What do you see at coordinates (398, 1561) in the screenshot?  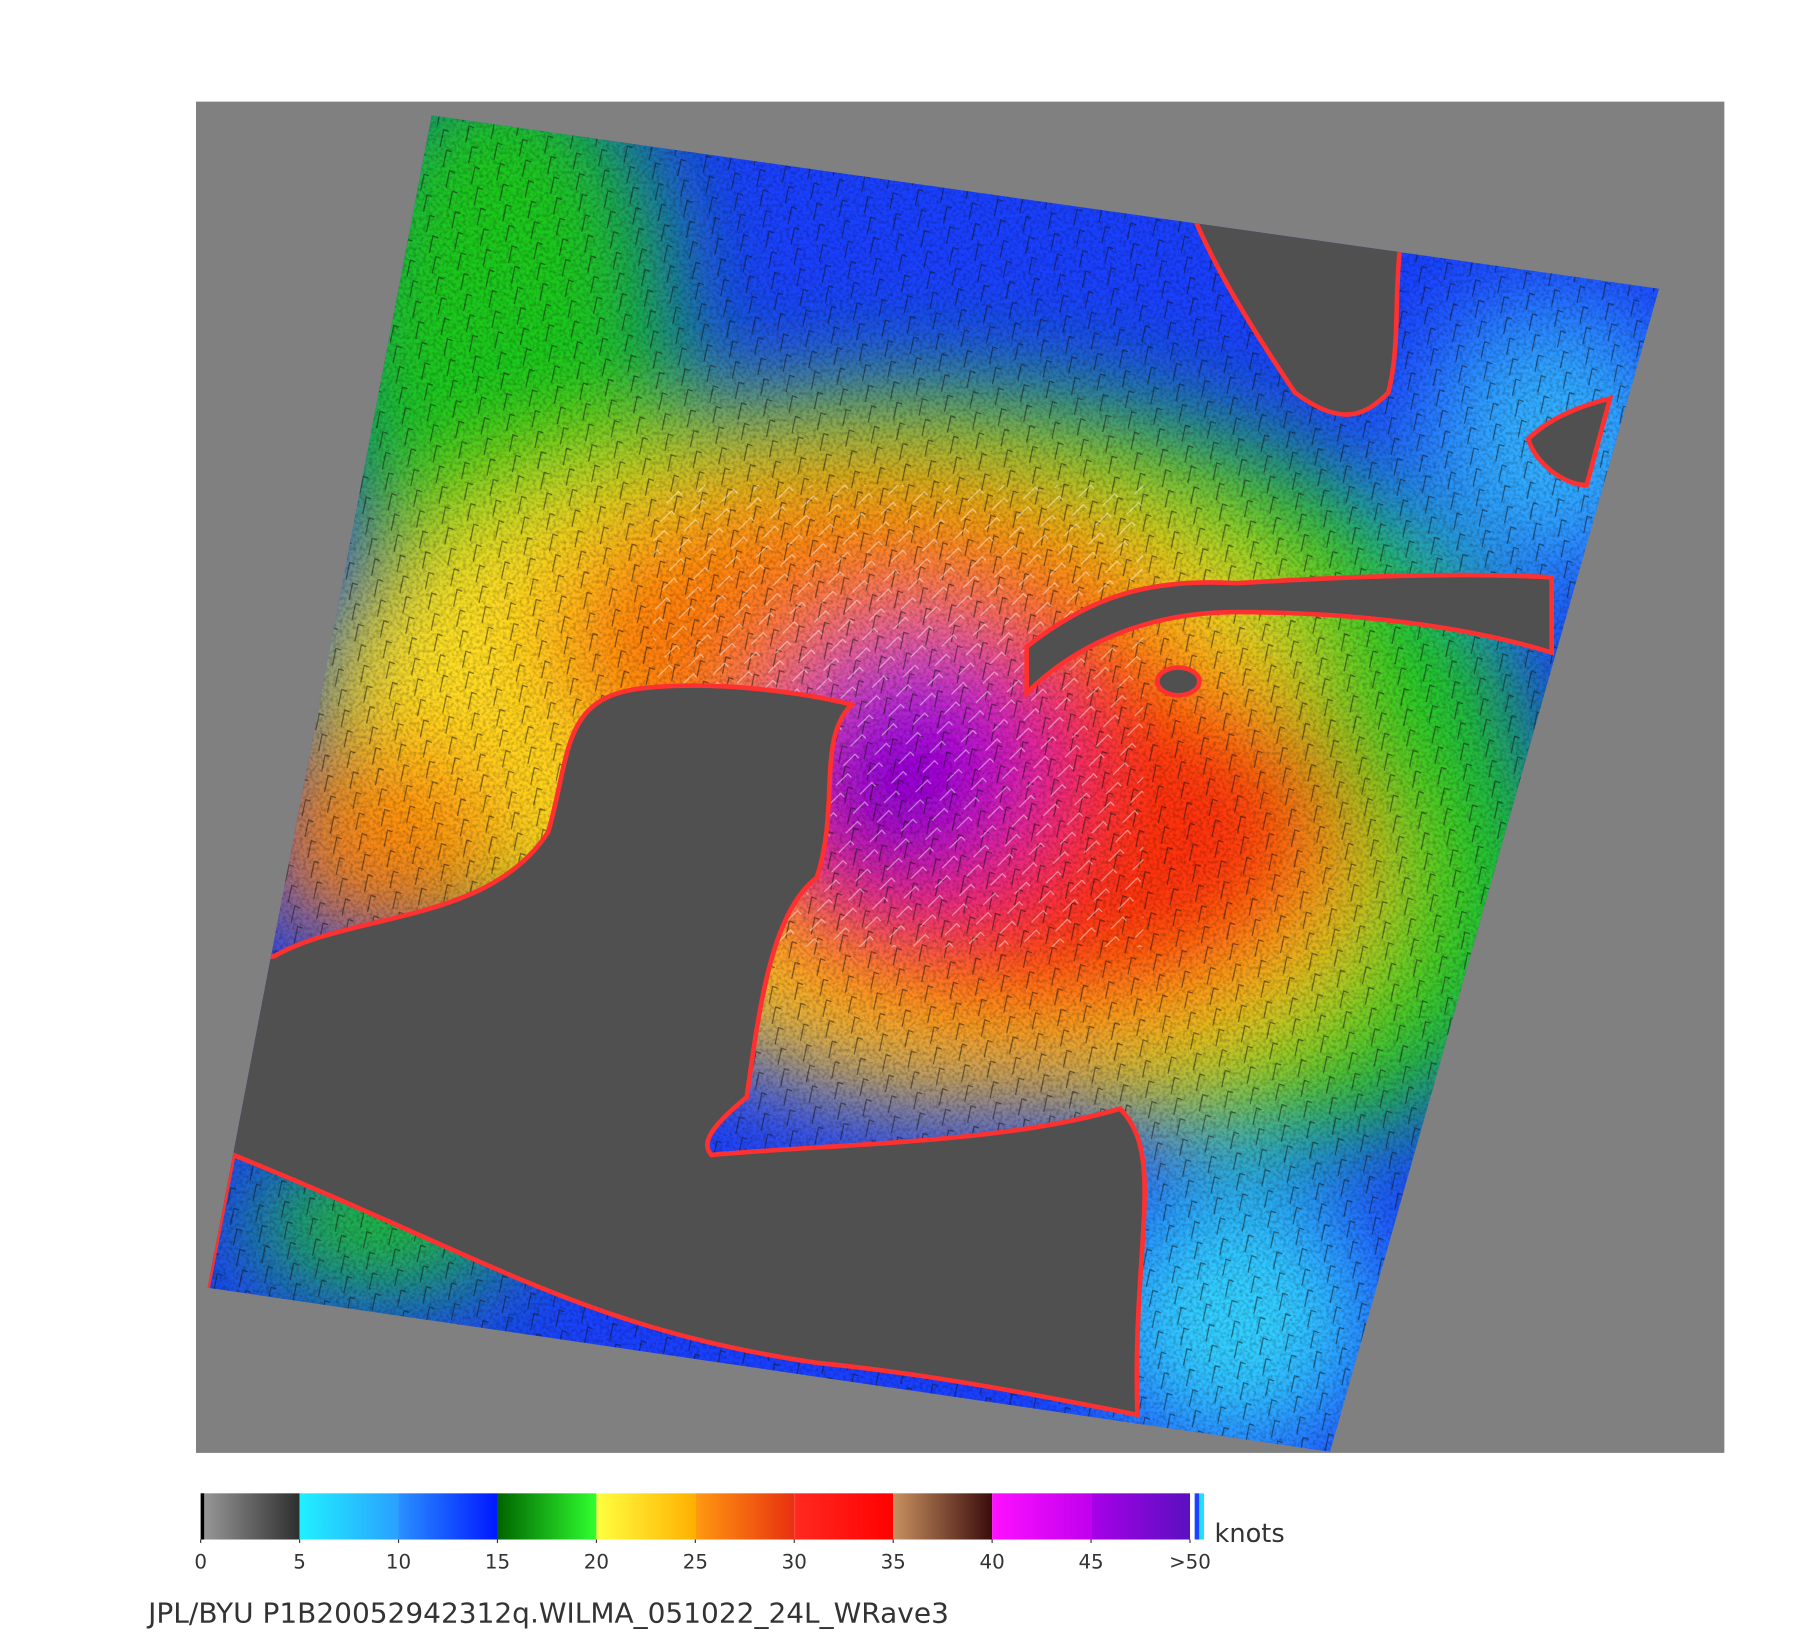 I see `colorbar-tick-label: 10` at bounding box center [398, 1561].